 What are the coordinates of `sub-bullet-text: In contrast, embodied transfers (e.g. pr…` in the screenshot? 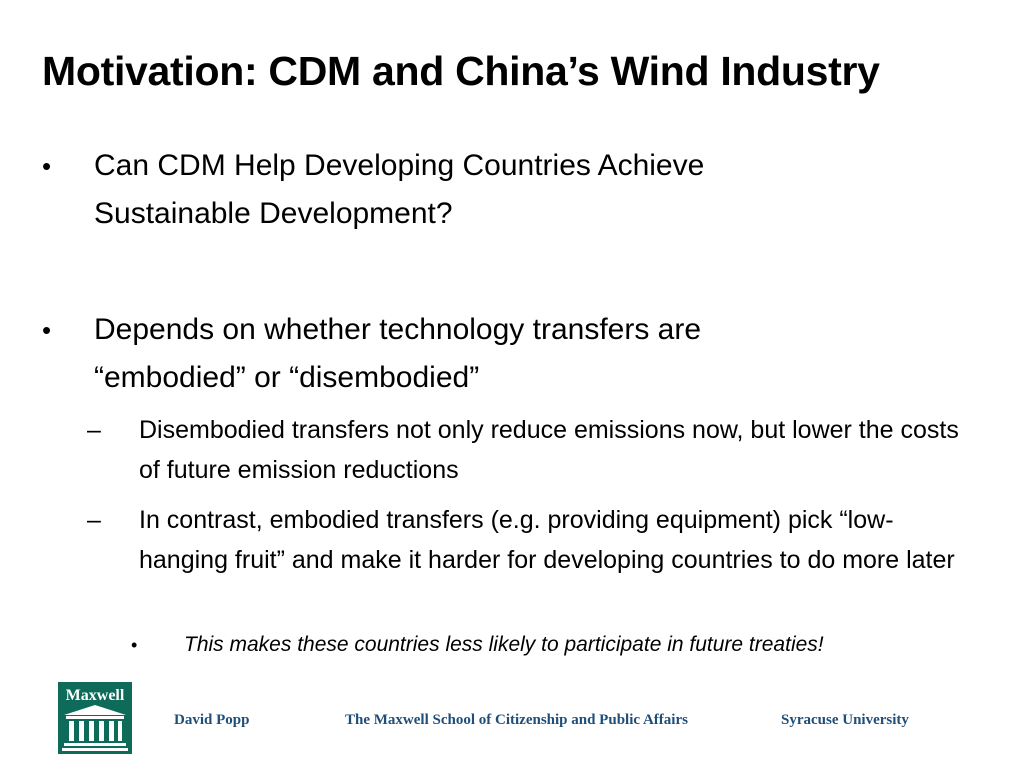 It's located at (547, 540).